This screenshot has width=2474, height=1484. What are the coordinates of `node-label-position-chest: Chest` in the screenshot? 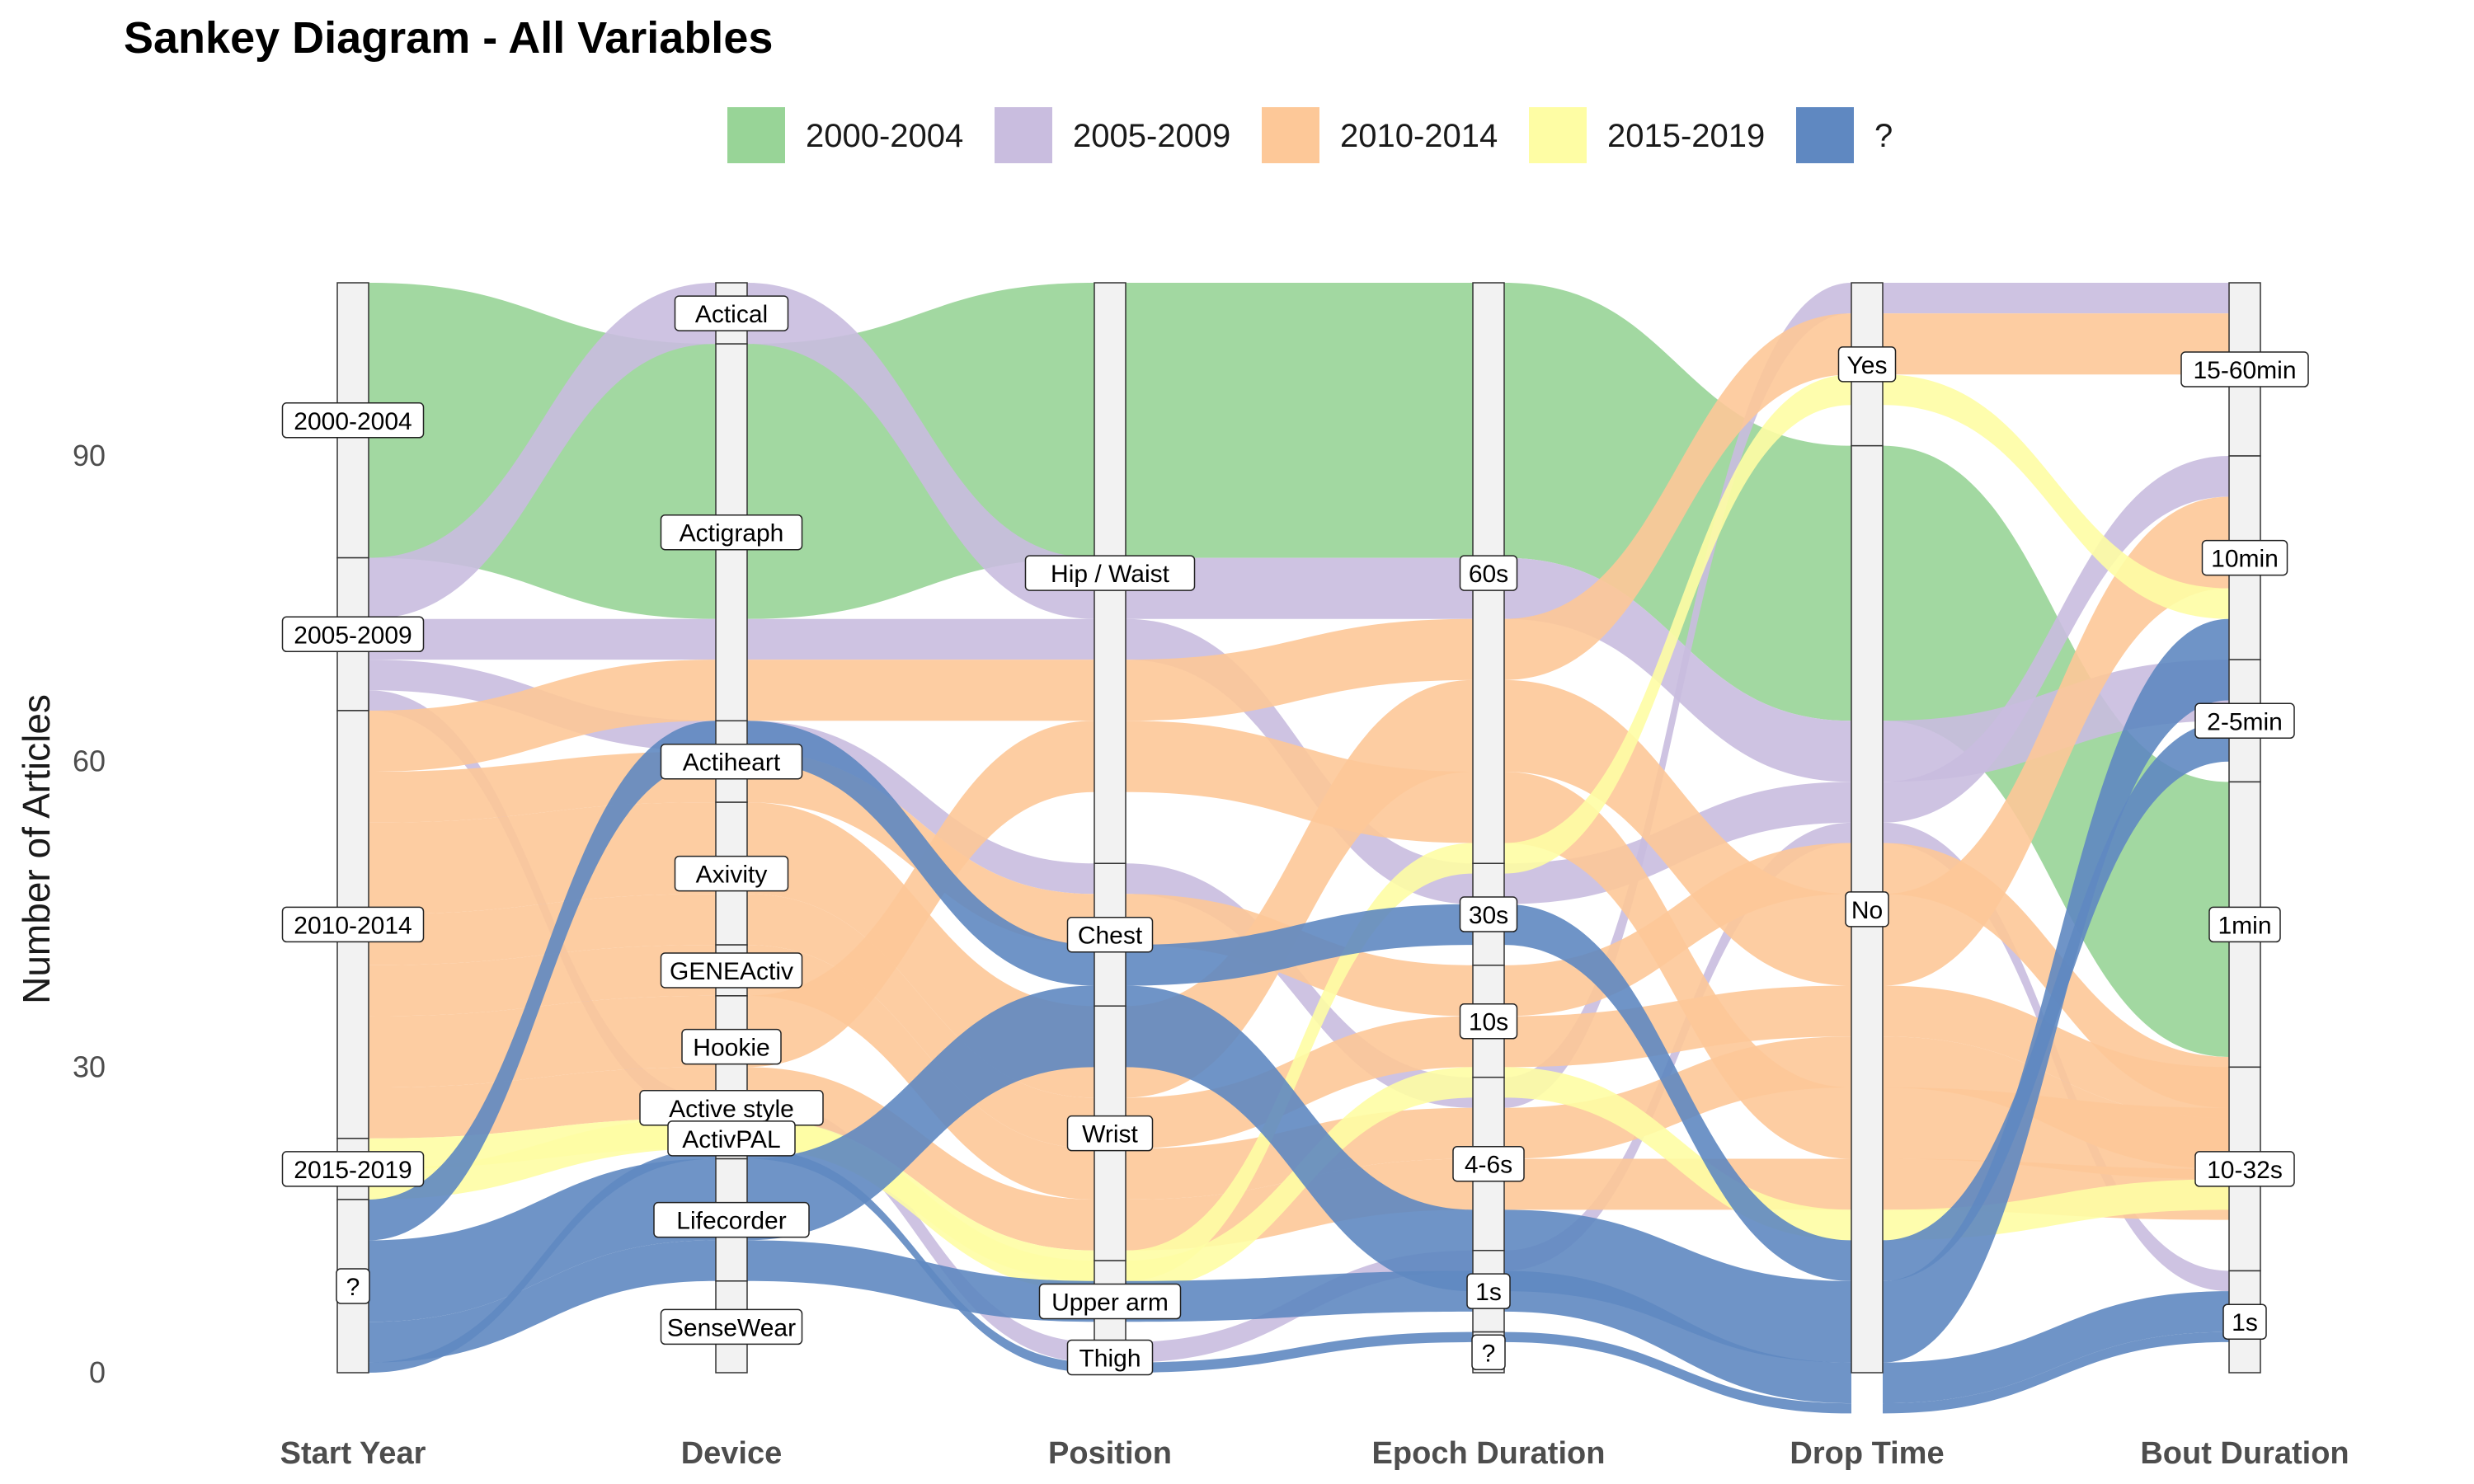 It's located at (1110, 937).